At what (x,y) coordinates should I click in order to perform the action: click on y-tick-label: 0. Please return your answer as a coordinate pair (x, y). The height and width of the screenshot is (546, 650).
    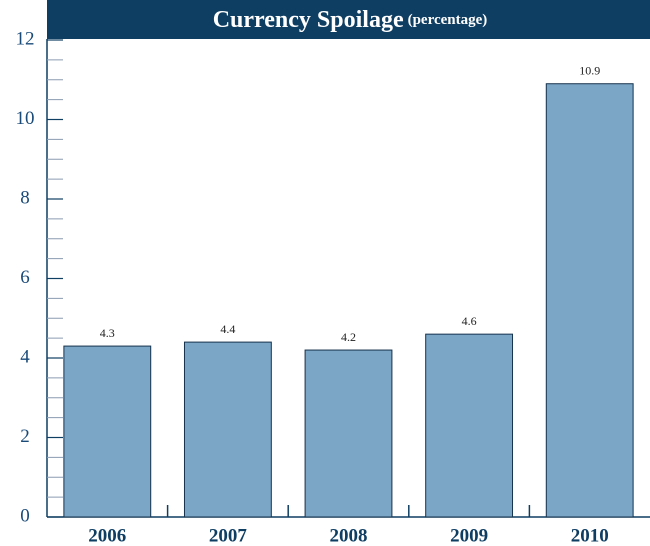
    Looking at the image, I should click on (25, 515).